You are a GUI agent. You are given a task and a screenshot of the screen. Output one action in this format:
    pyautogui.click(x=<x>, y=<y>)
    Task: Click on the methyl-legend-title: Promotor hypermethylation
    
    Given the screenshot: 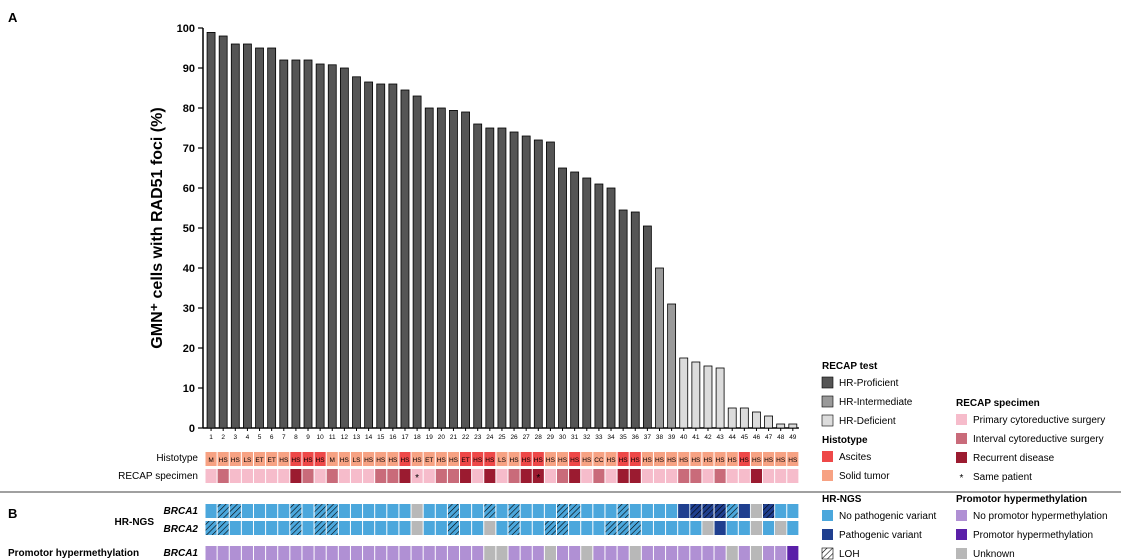 What is the action you would take?
    pyautogui.click(x=1021, y=499)
    